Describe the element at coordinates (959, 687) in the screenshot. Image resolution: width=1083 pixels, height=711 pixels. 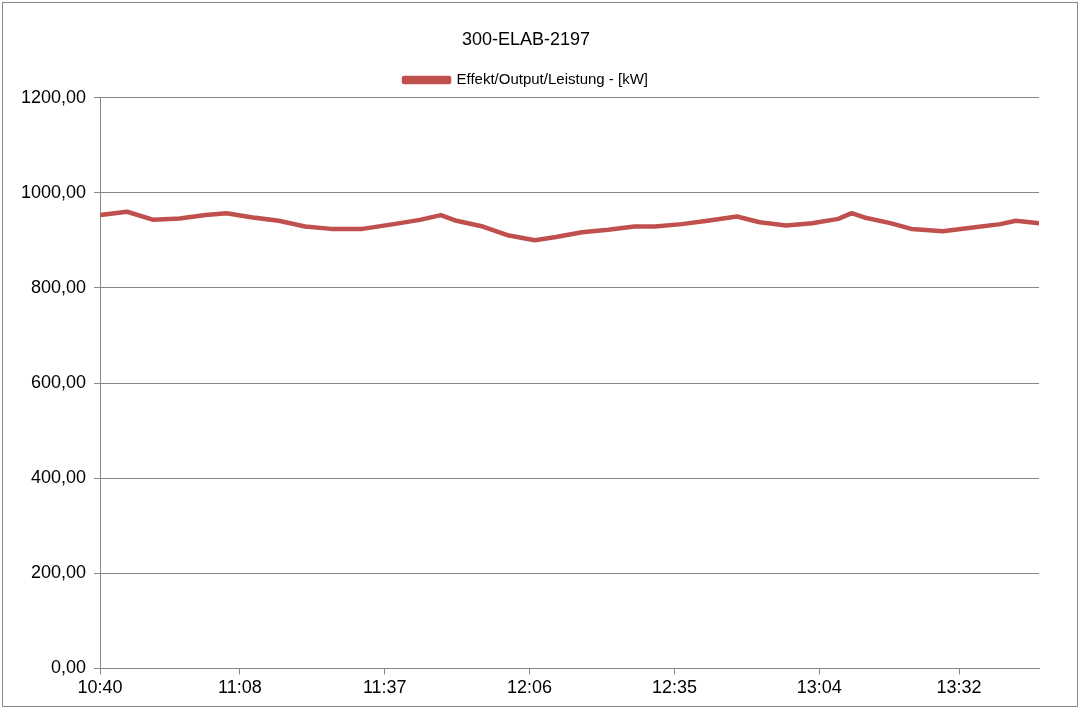
I see `x-tick-label: 13:32` at that location.